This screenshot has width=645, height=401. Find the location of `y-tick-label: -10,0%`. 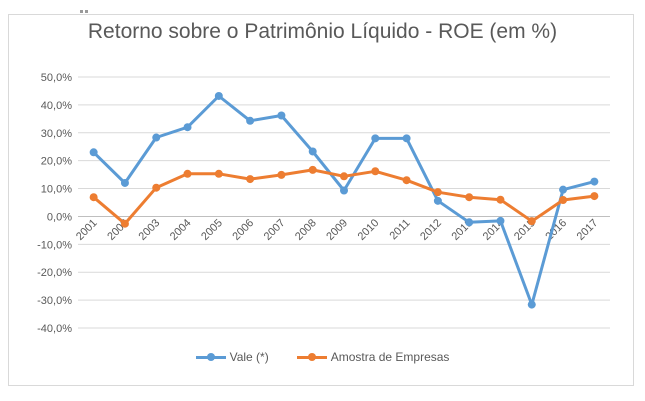

y-tick-label: -10,0% is located at coordinates (54, 245).